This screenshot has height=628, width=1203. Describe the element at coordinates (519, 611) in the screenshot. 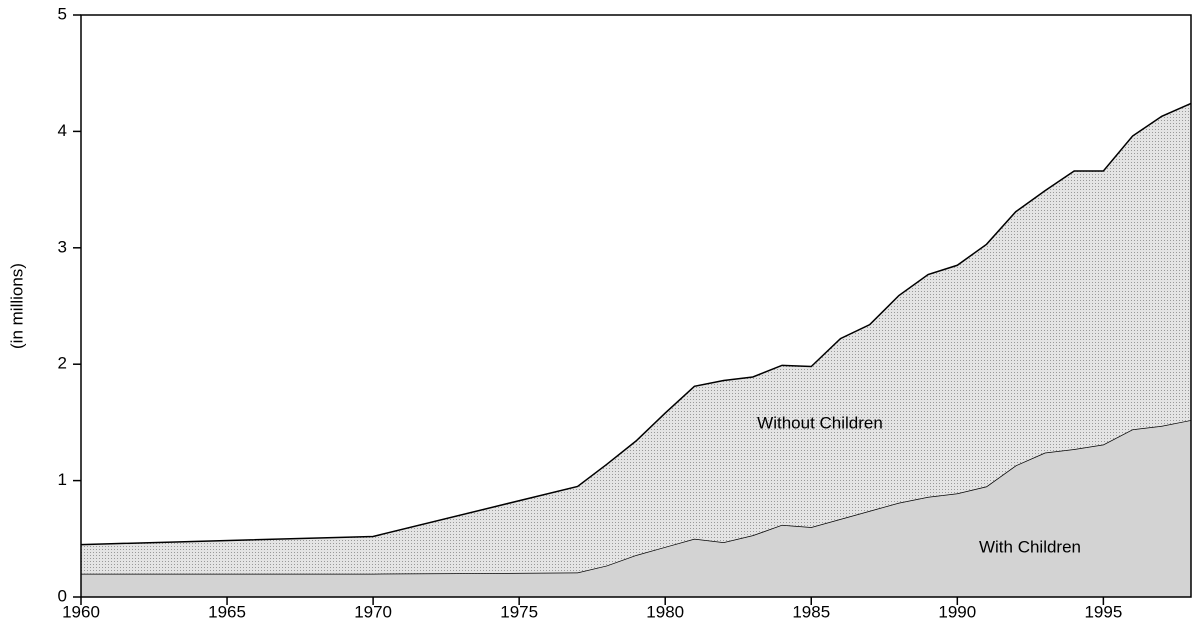

I see `x-tick-label: 1975` at that location.